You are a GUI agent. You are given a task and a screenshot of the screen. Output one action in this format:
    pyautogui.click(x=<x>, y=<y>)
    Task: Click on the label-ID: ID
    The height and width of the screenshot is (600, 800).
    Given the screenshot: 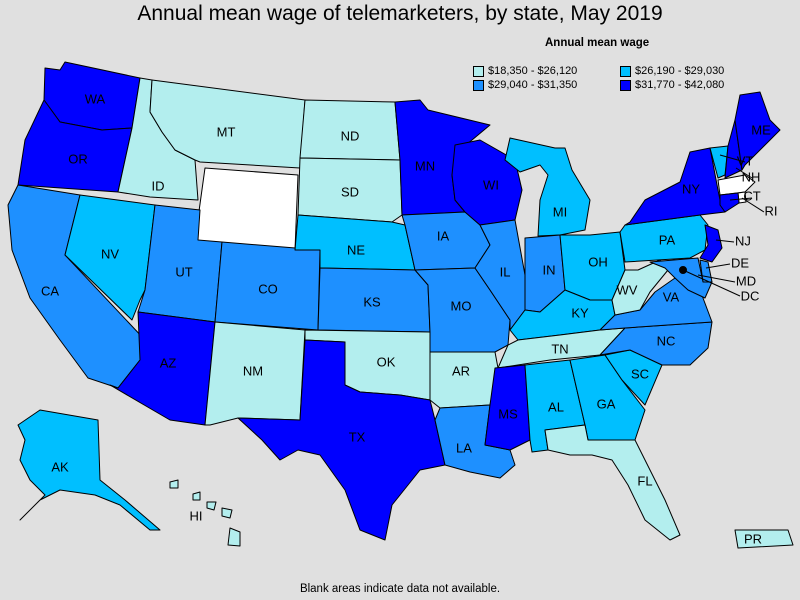 What is the action you would take?
    pyautogui.click(x=158, y=185)
    